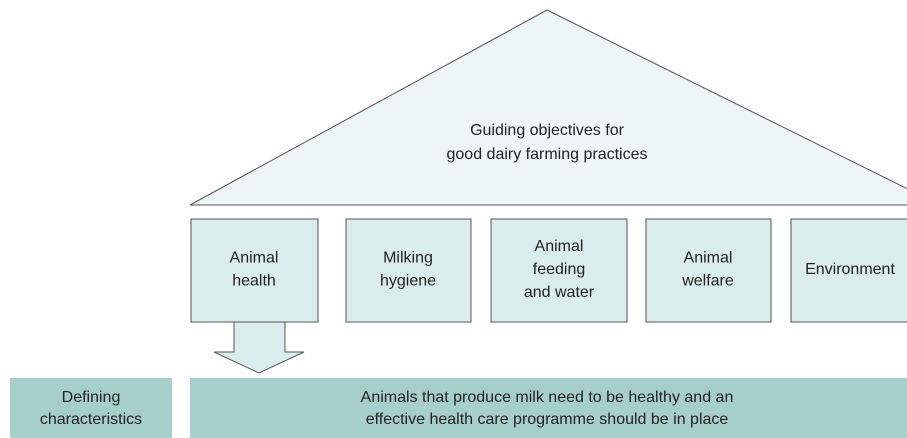 Image resolution: width=907 pixels, height=438 pixels. I want to click on pillar-label: Milking hygiene, so click(408, 270).